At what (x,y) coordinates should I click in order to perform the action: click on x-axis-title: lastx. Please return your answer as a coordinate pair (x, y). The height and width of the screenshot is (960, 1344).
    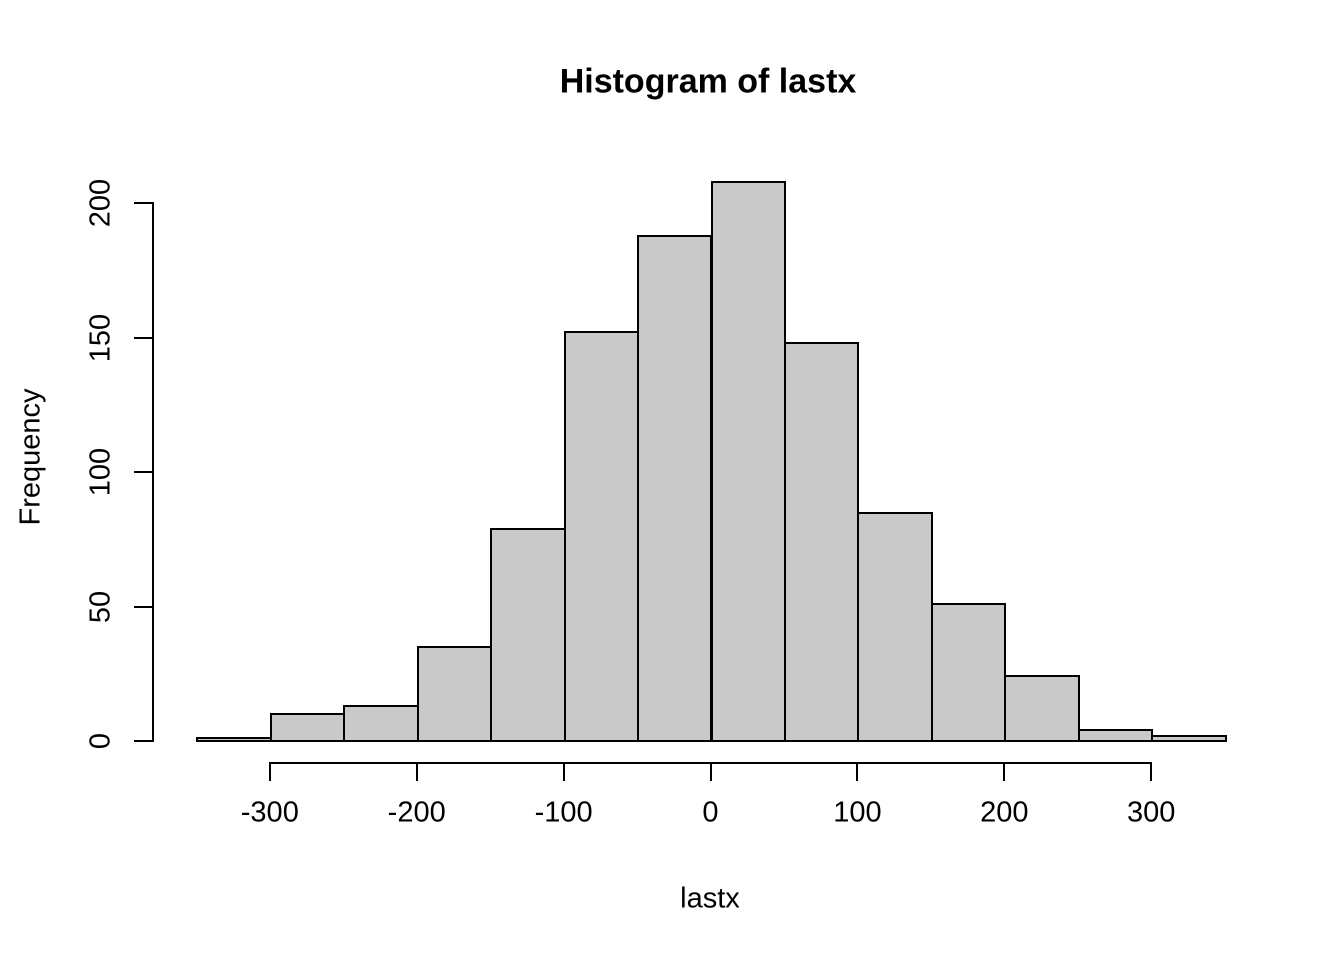
    Looking at the image, I should click on (710, 898).